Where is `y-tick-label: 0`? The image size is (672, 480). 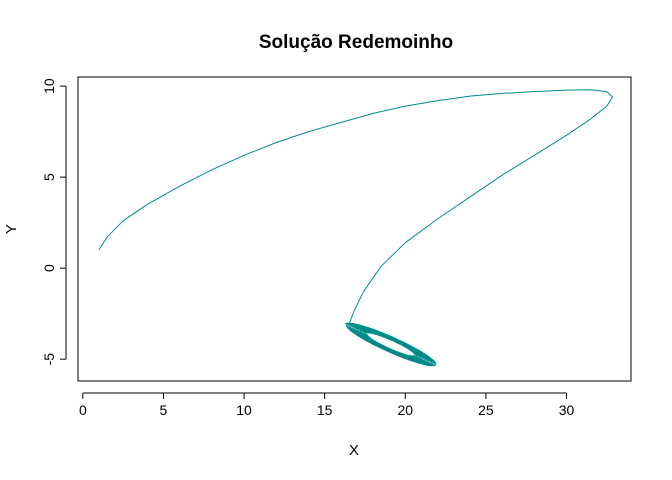
y-tick-label: 0 is located at coordinates (49, 268).